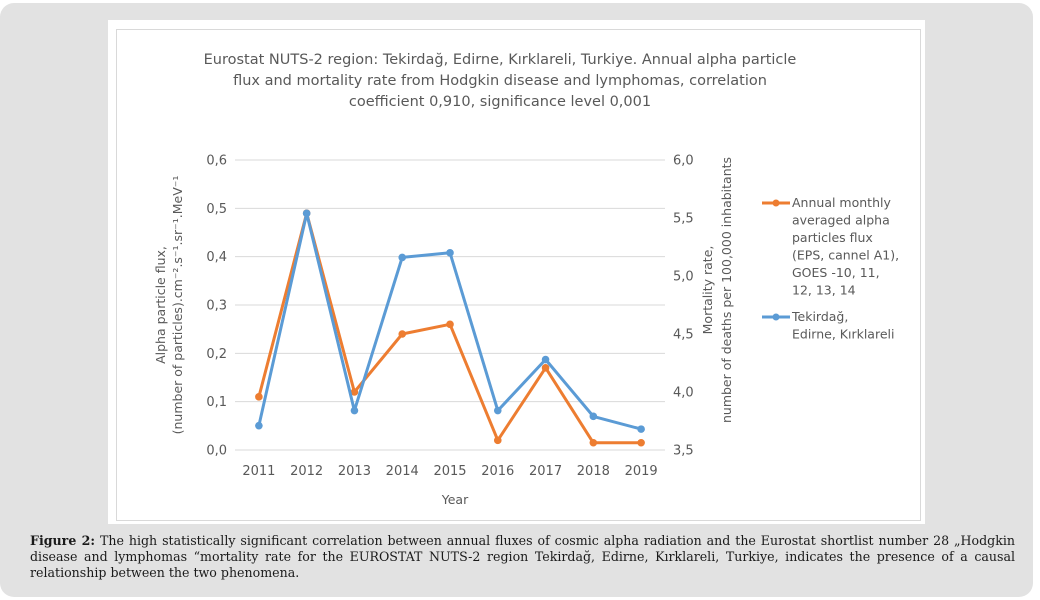 The width and height of the screenshot is (1040, 600). What do you see at coordinates (160, 305) in the screenshot?
I see `left-axis-title-line-1: Alpha particle flux,` at bounding box center [160, 305].